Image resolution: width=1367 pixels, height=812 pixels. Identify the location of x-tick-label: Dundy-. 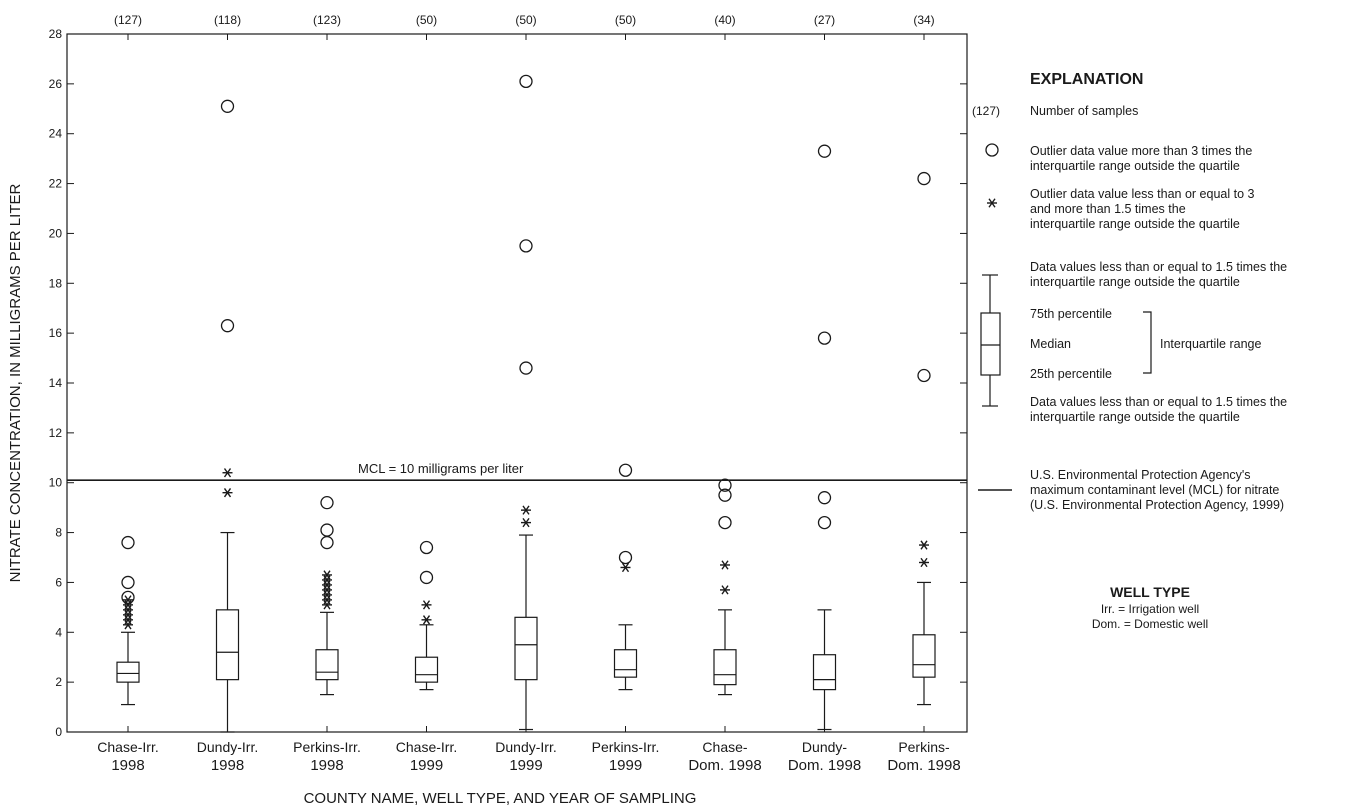
(824, 747).